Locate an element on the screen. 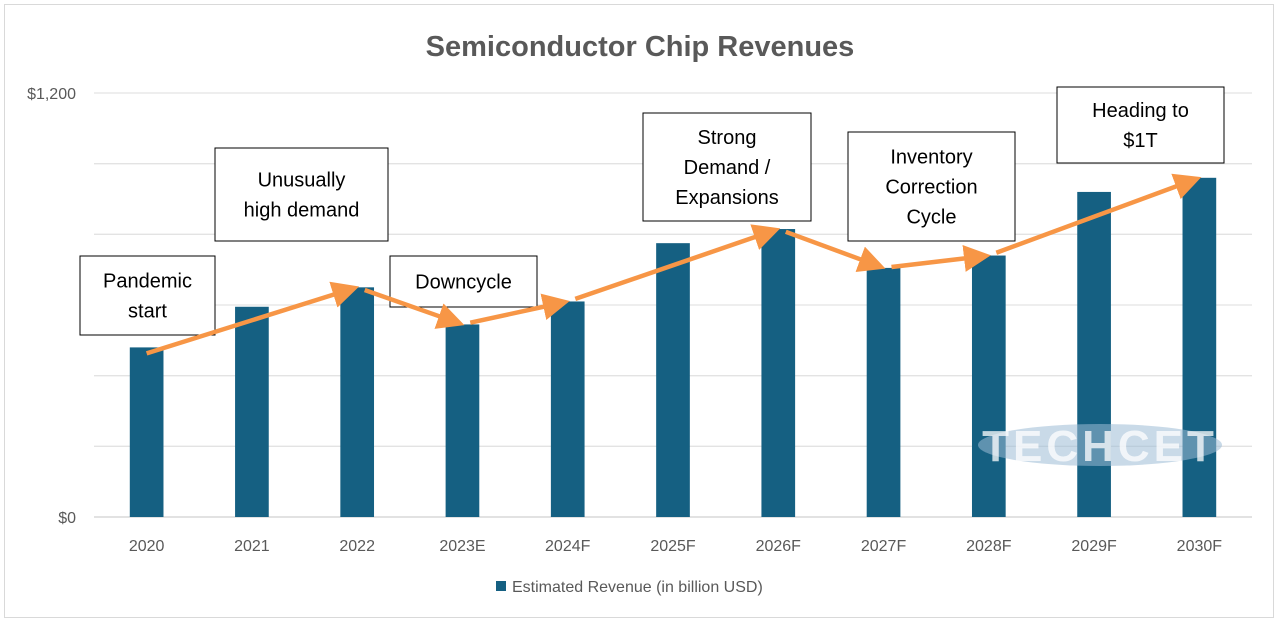 This screenshot has width=1280, height=624. annotation: Unusually high demand is located at coordinates (301, 194).